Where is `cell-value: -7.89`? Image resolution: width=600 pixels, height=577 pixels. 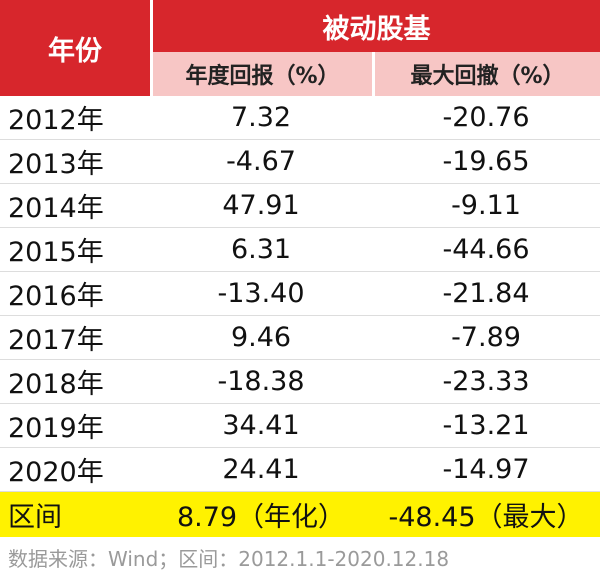 cell-value: -7.89 is located at coordinates (486, 338).